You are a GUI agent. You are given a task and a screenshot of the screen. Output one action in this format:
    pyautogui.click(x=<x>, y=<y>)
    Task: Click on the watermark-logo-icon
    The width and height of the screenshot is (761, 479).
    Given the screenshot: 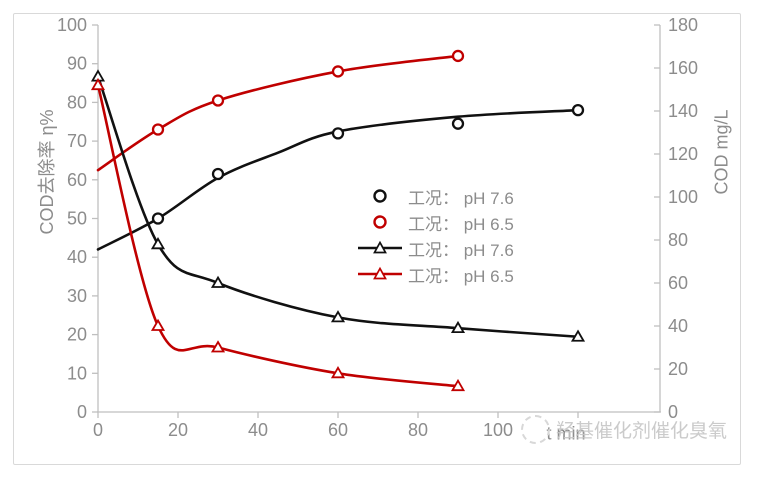 What is the action you would take?
    pyautogui.click(x=535, y=429)
    